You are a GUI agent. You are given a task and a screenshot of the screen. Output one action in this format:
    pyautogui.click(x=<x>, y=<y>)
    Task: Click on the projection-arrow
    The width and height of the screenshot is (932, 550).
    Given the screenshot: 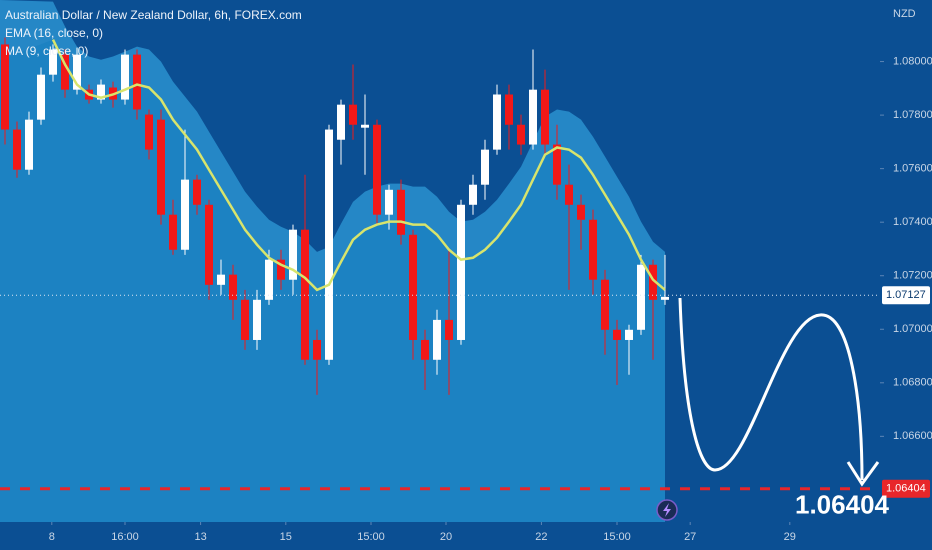 What is the action you would take?
    pyautogui.click(x=863, y=474)
    